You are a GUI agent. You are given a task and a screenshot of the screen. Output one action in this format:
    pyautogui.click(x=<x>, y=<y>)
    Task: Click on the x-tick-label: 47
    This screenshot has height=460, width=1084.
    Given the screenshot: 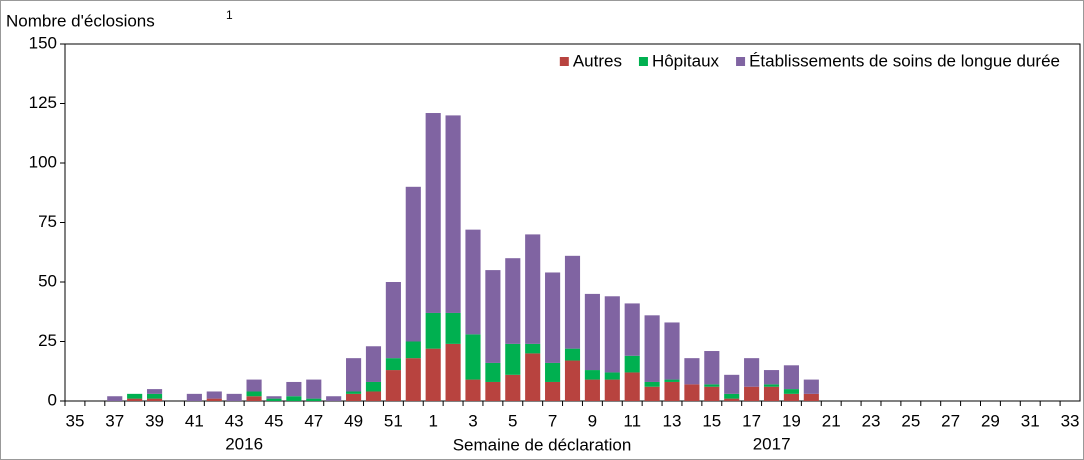 What is the action you would take?
    pyautogui.click(x=313, y=420)
    